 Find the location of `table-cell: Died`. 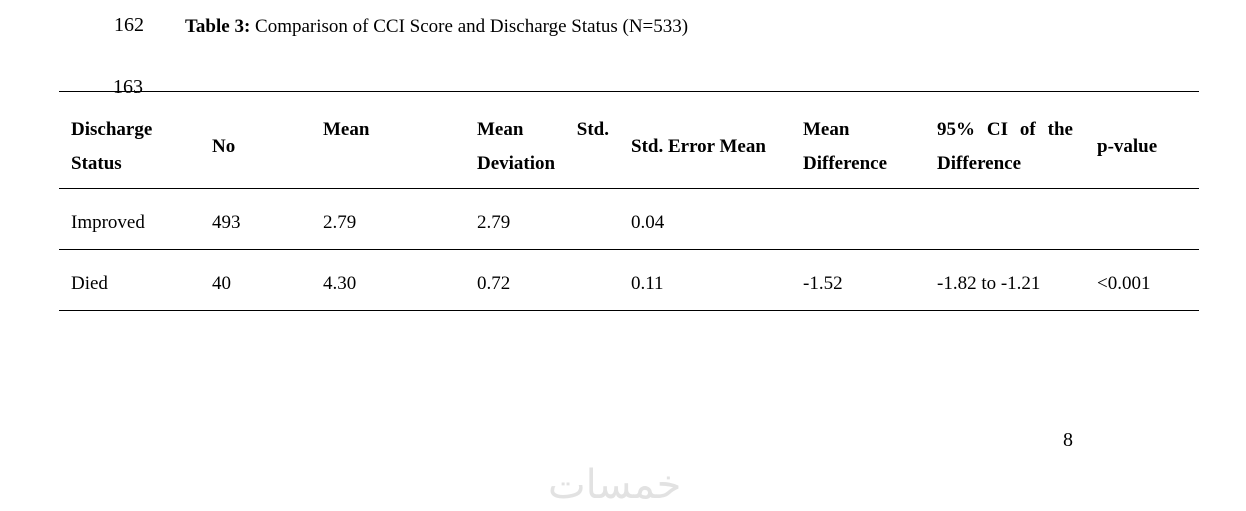

table-cell: Died is located at coordinates (89, 283).